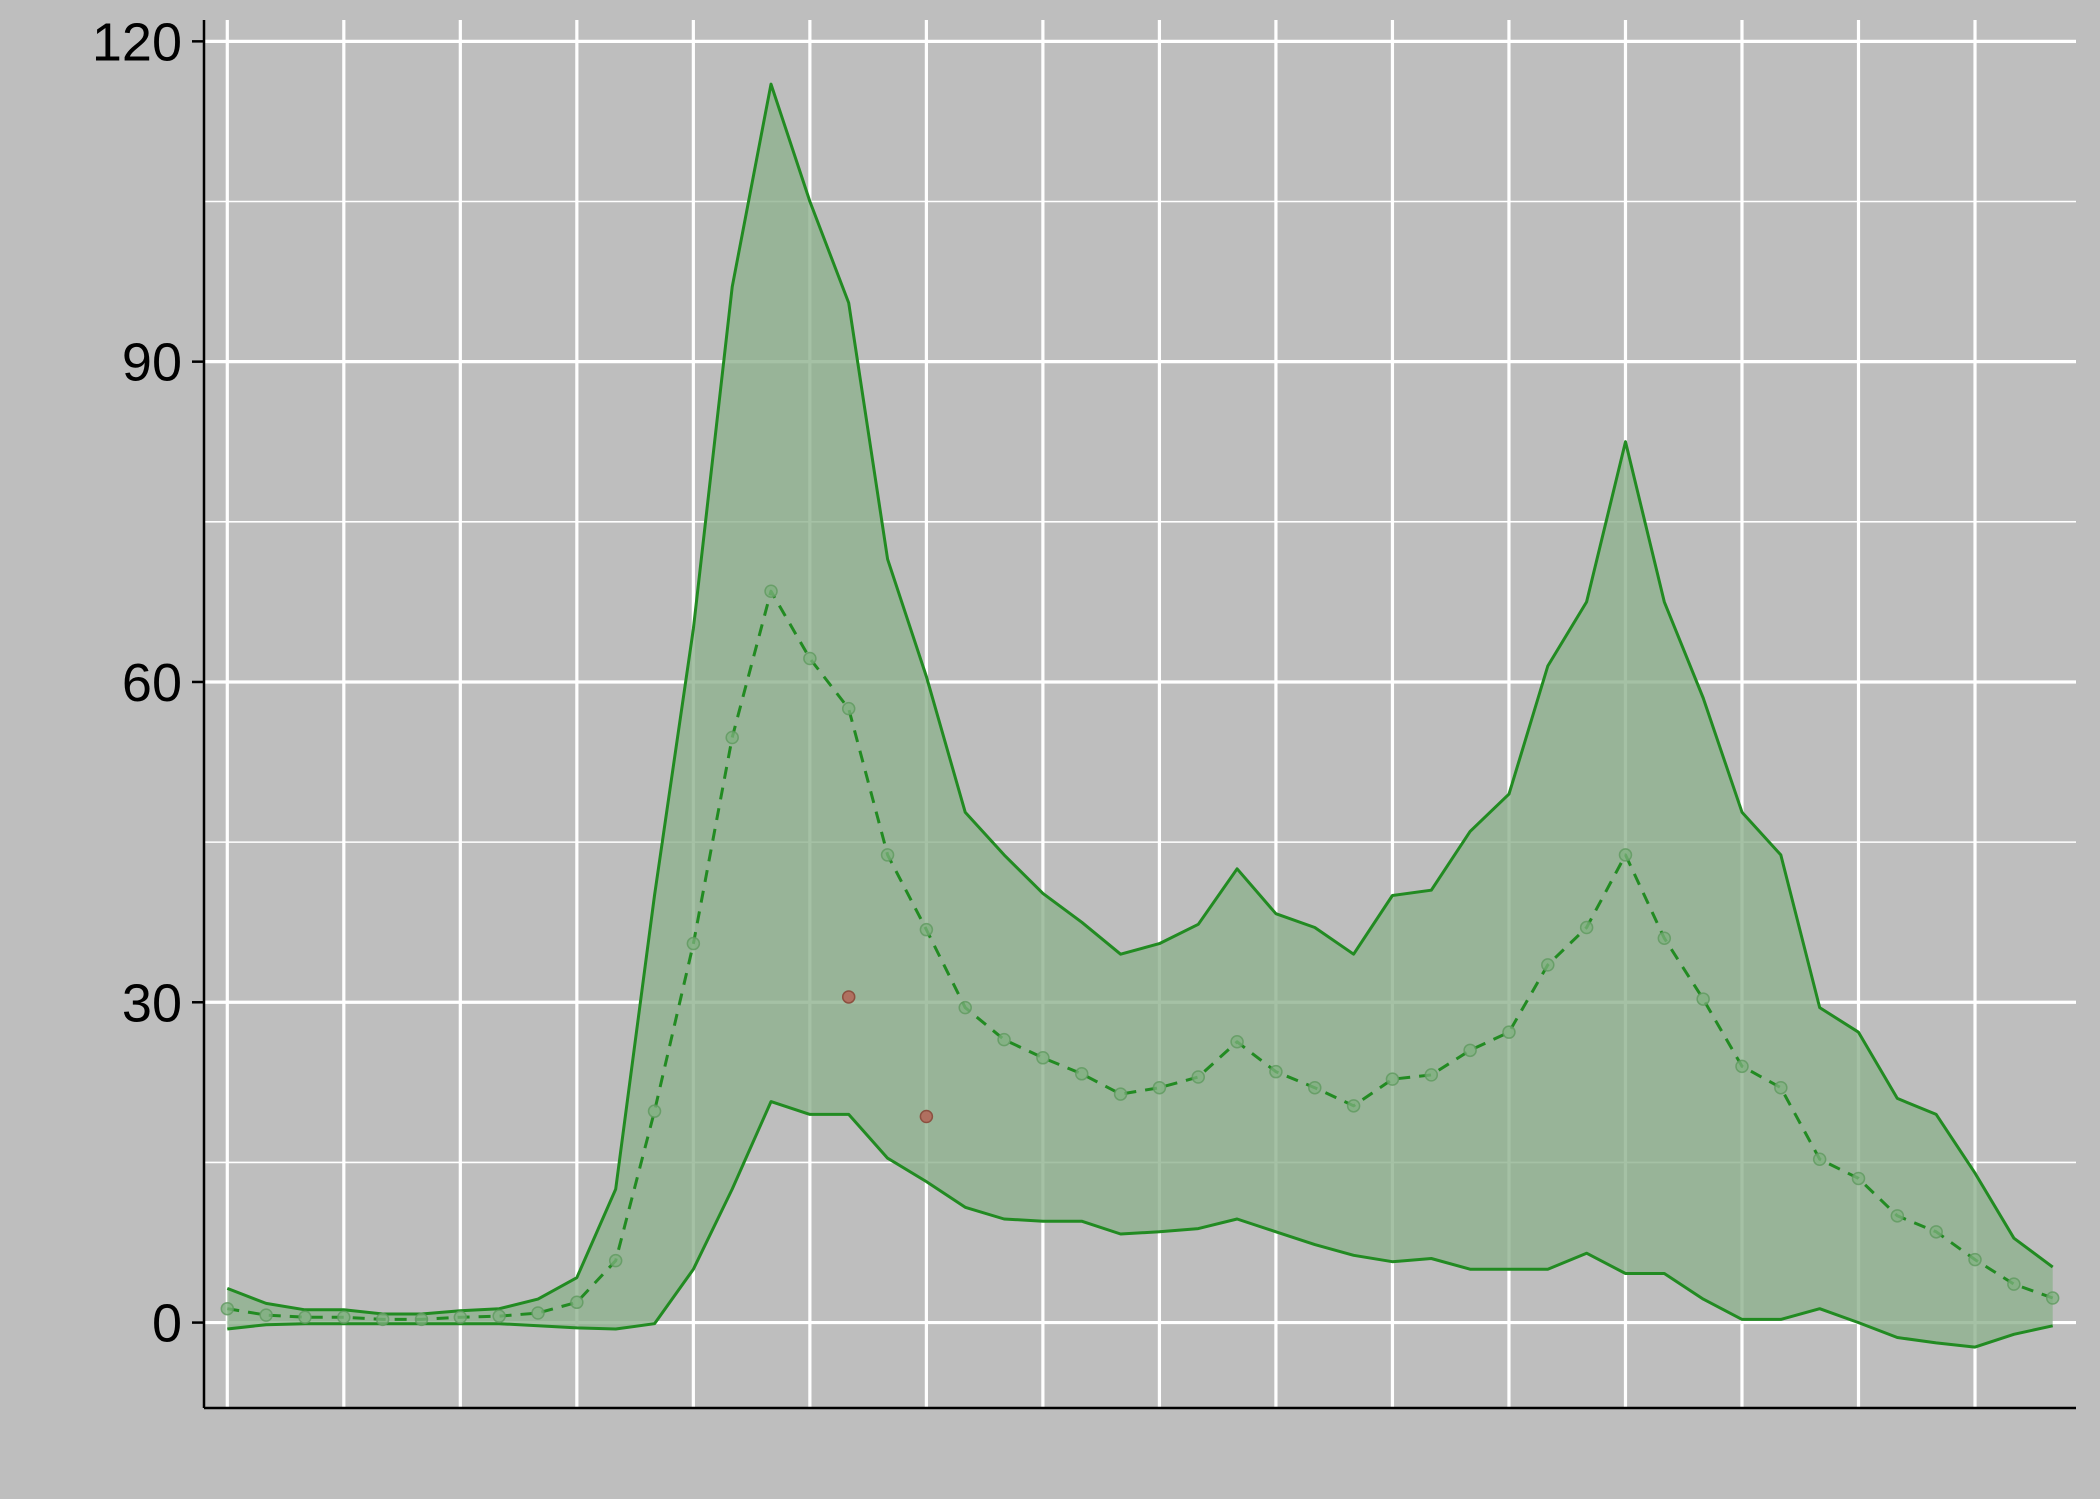 The width and height of the screenshot is (2100, 1504). What do you see at coordinates (1140, 1224) in the screenshot?
I see `lower-bound-line` at bounding box center [1140, 1224].